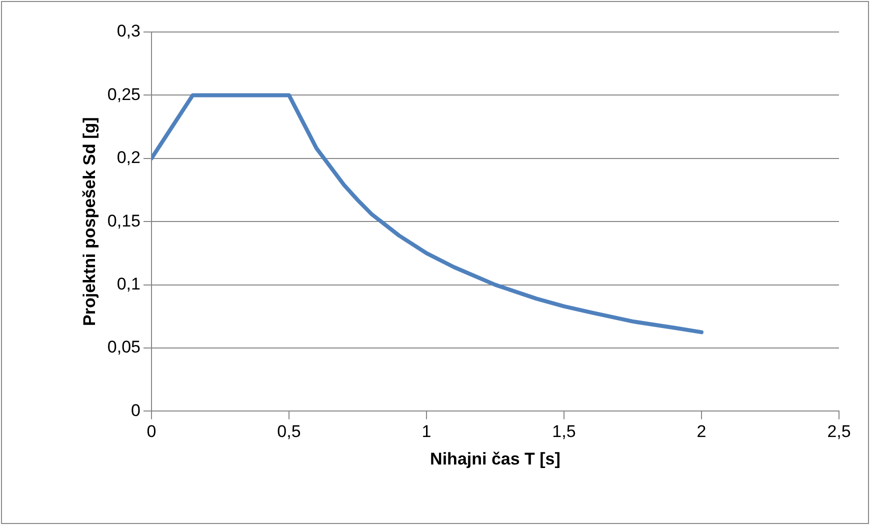  I want to click on y-tick-label: 0,3, so click(128, 31).